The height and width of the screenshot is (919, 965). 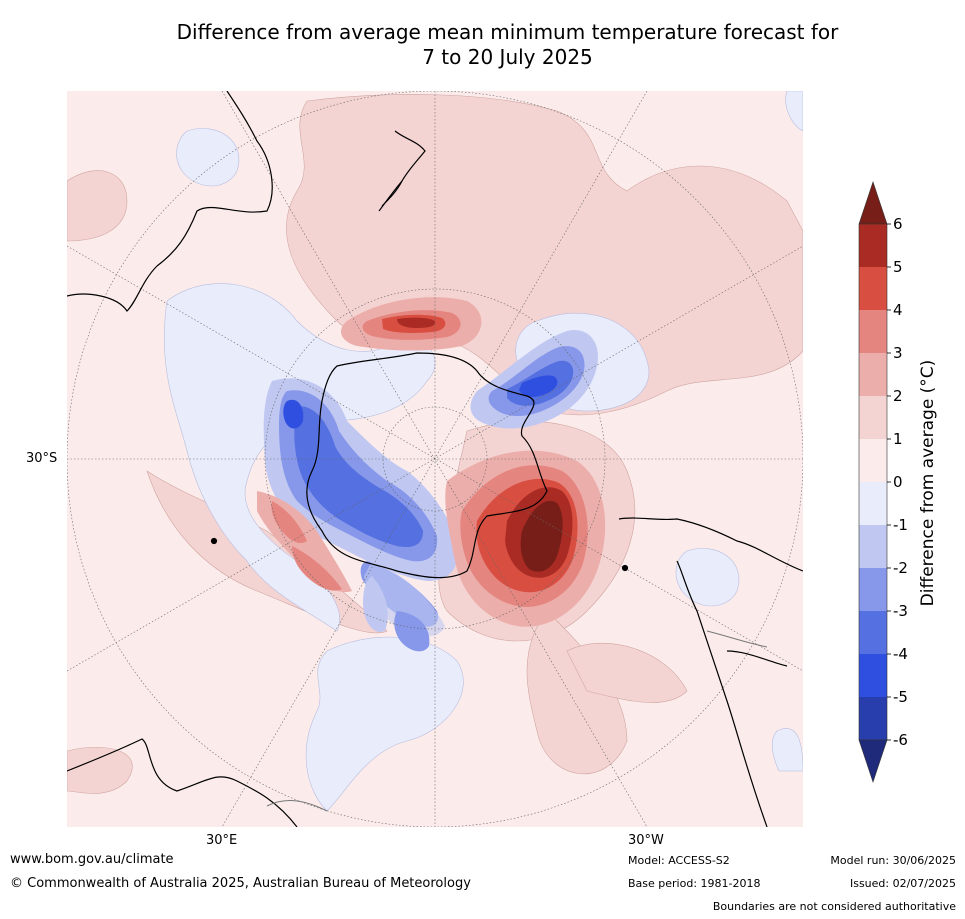 What do you see at coordinates (873, 761) in the screenshot?
I see `colorbar-extend-min` at bounding box center [873, 761].